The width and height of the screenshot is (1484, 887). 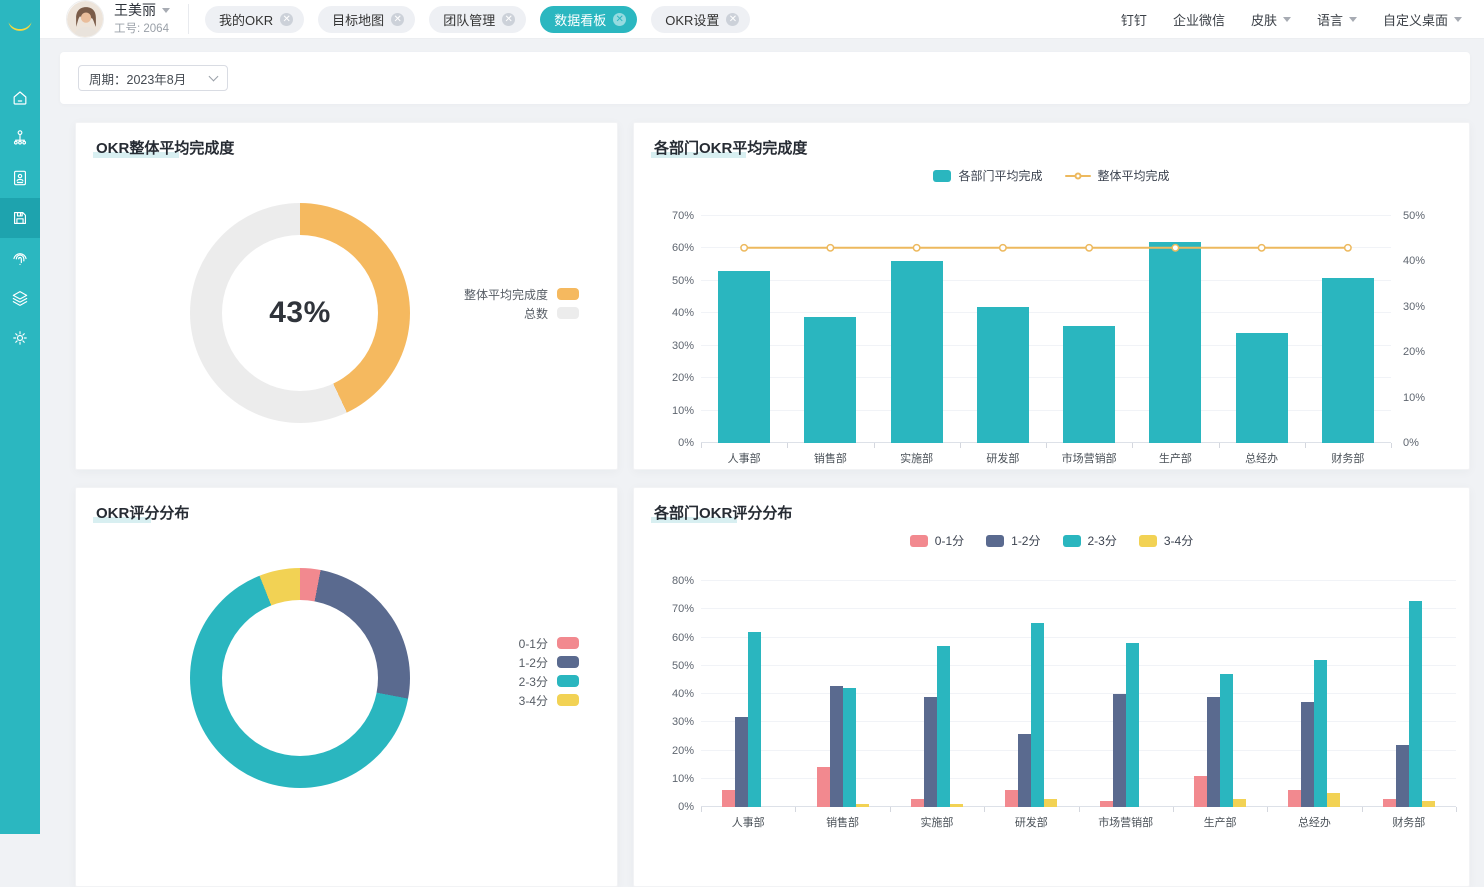 I want to click on line-legend-marker, so click(x=1077, y=175).